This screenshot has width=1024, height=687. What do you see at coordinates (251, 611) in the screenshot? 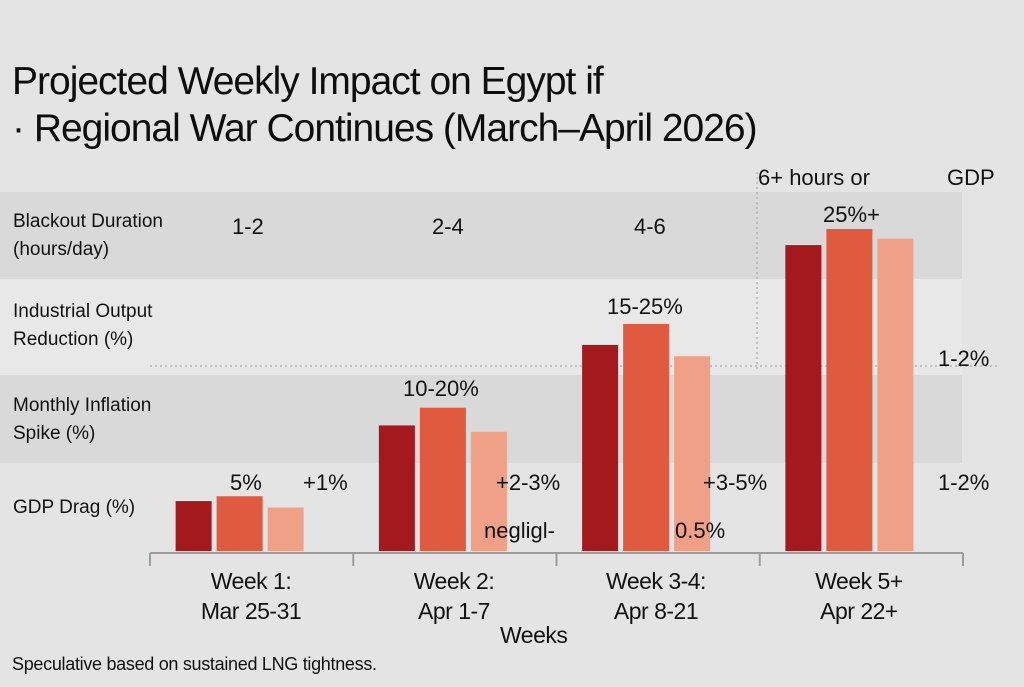
I see `x-tick-week1-line-2: Mar 25-31` at bounding box center [251, 611].